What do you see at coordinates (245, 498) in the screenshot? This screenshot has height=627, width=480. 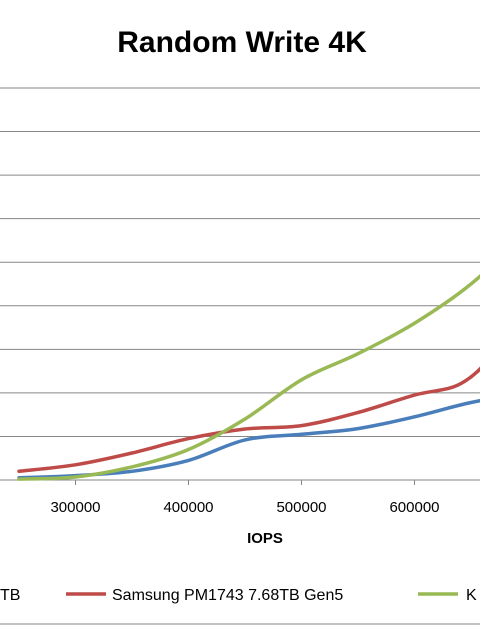 I see `x-tick-labels: 30000040000050000060000070` at bounding box center [245, 498].